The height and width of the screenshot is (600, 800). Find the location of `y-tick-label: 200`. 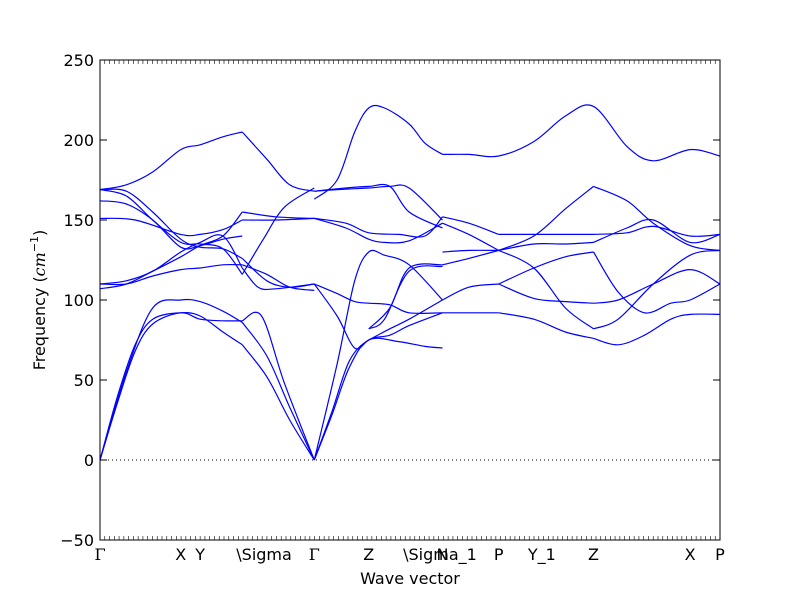

y-tick-label: 200 is located at coordinates (78, 140).